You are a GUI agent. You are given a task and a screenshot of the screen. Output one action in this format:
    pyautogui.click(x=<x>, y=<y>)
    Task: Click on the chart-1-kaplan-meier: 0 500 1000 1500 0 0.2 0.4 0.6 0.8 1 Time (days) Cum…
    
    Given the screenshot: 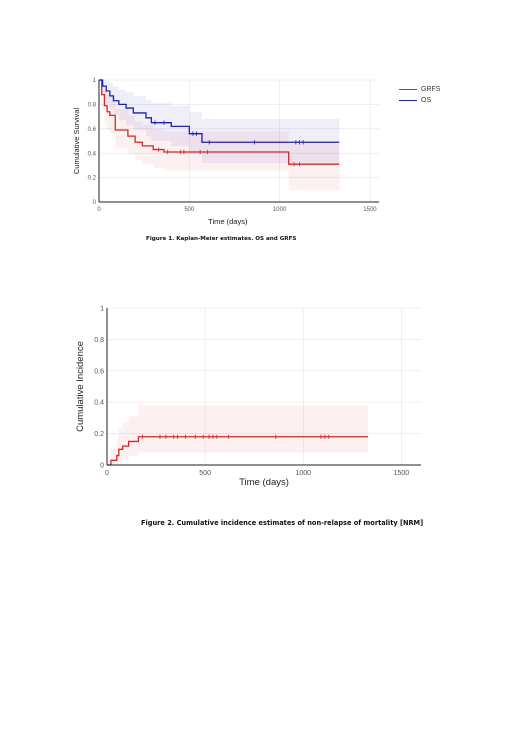 What is the action you would take?
    pyautogui.click(x=225, y=152)
    